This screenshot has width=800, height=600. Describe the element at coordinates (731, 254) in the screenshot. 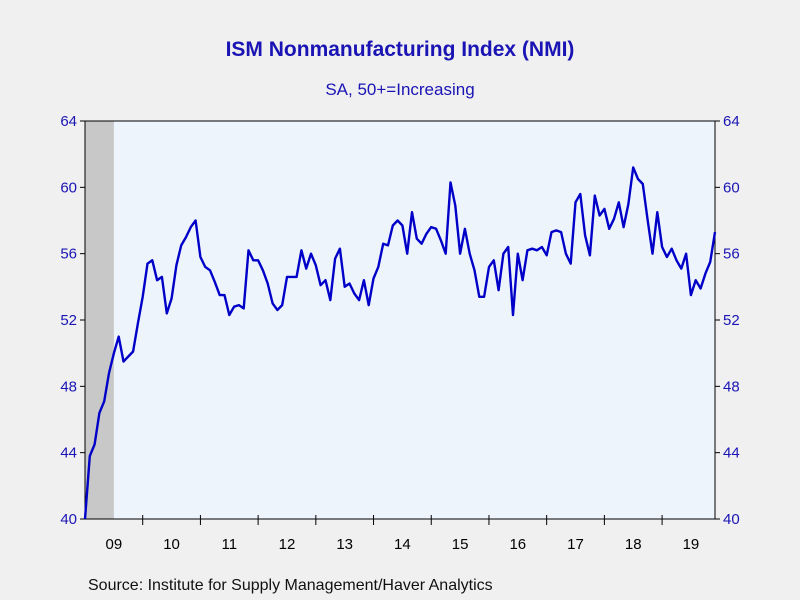

I see `y-tick-label-right: 56` at that location.